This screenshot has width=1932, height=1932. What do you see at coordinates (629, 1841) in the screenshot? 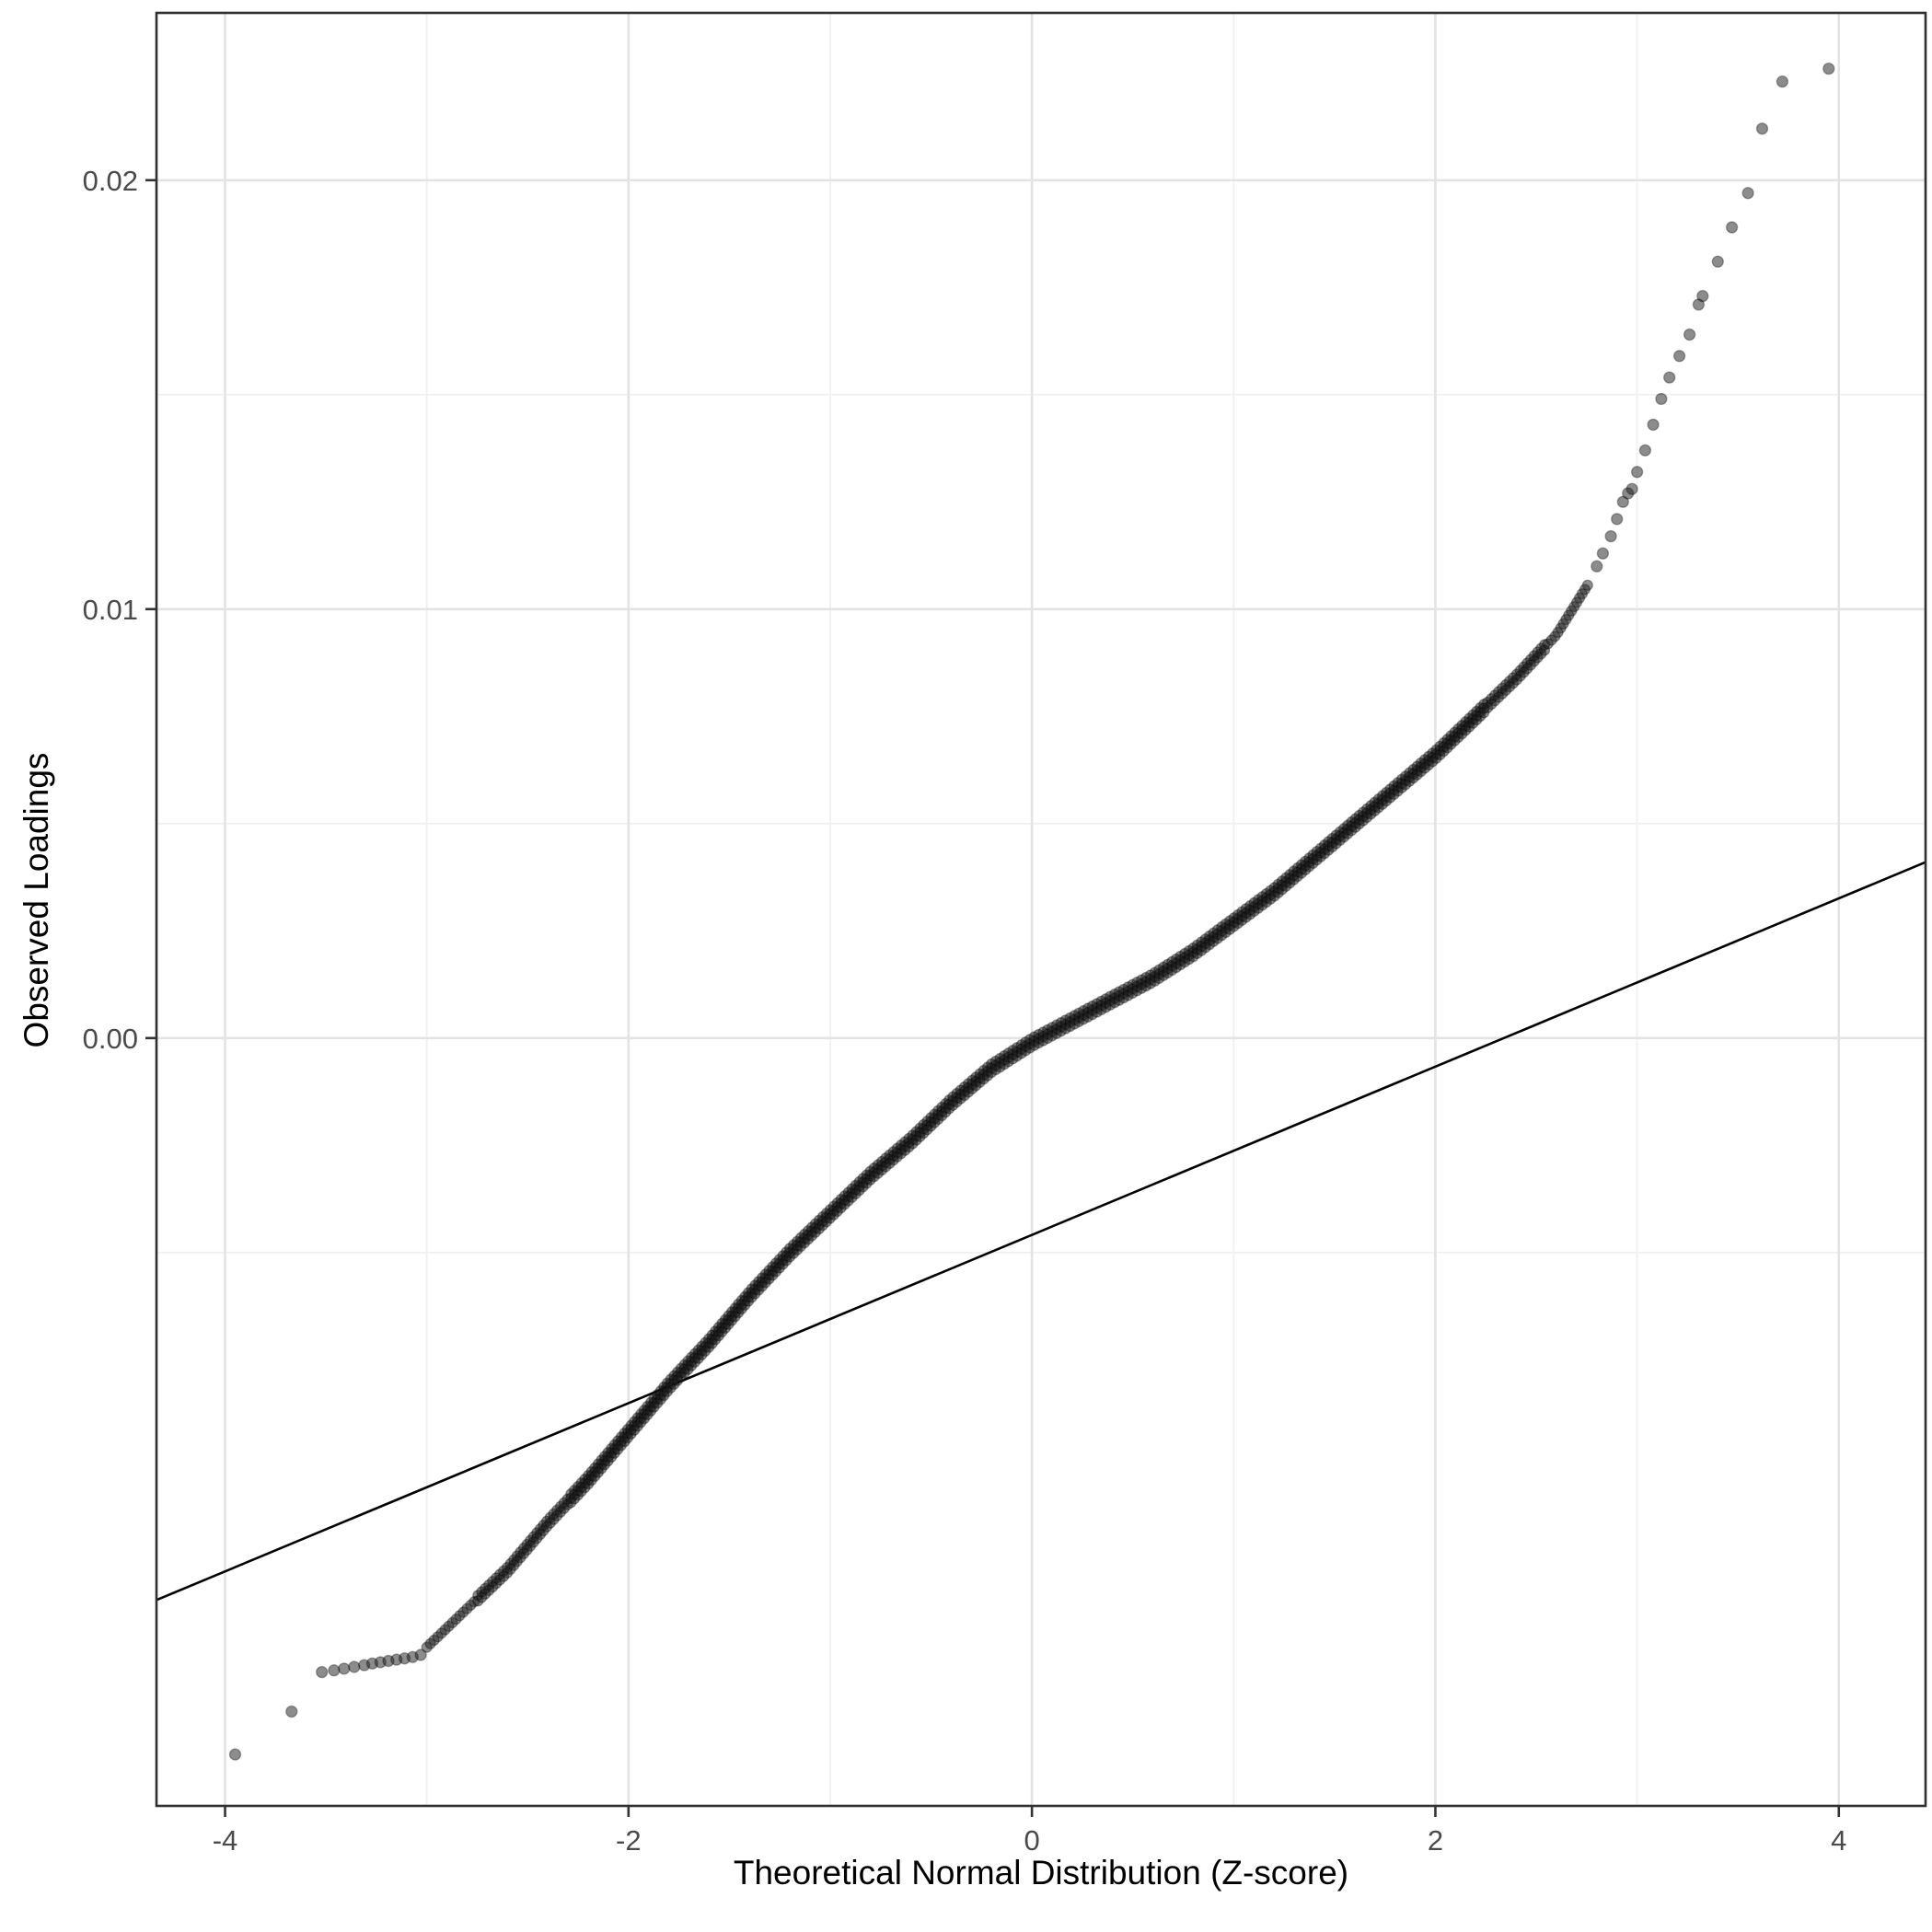
I see `x-tick-label: -2` at bounding box center [629, 1841].